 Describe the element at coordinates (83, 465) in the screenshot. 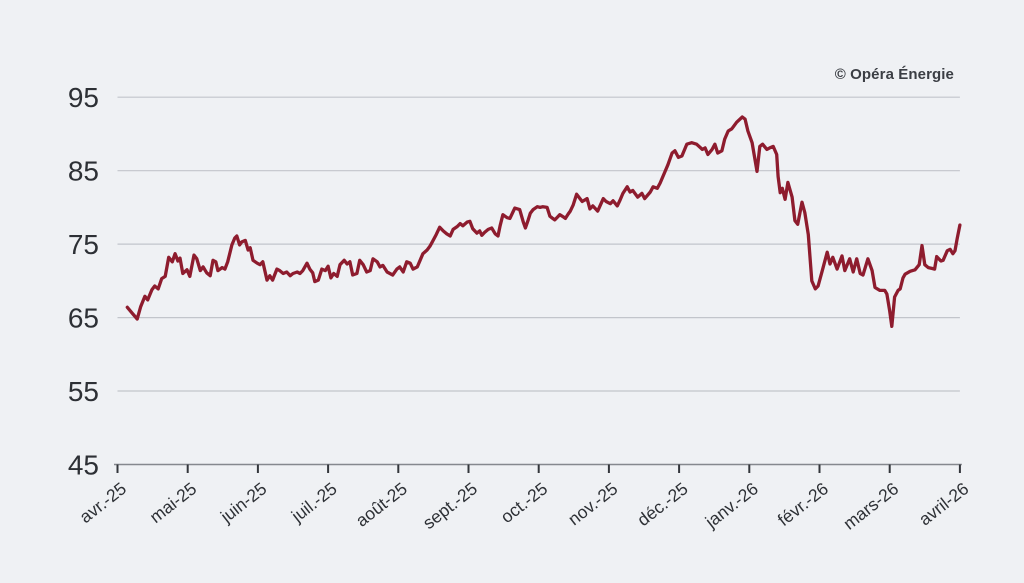

I see `y-axis-tick-label: 45` at that location.